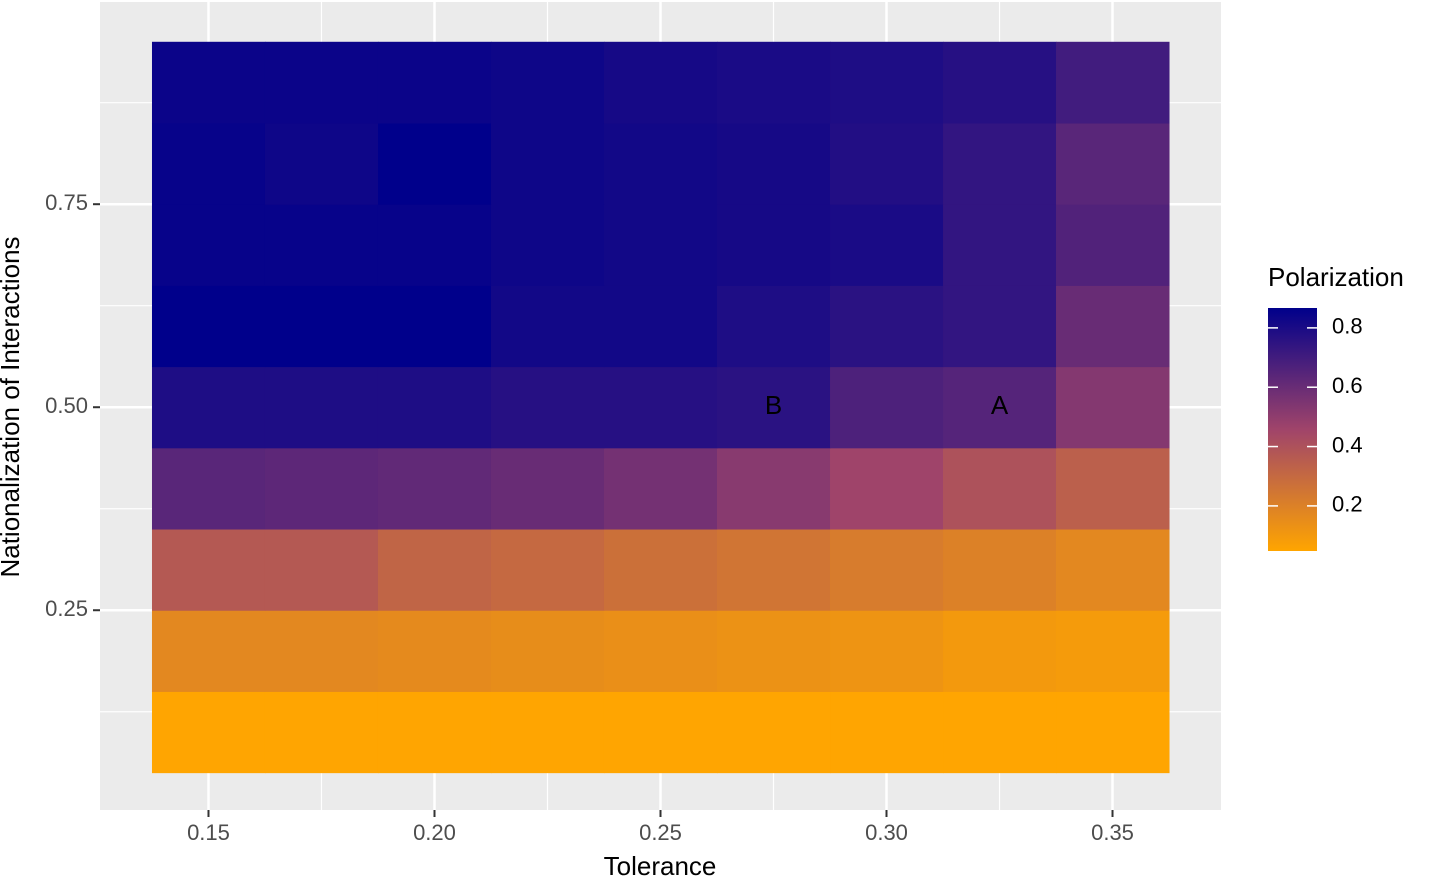  Describe the element at coordinates (1336, 277) in the screenshot. I see `legend-title: Polarization` at that location.